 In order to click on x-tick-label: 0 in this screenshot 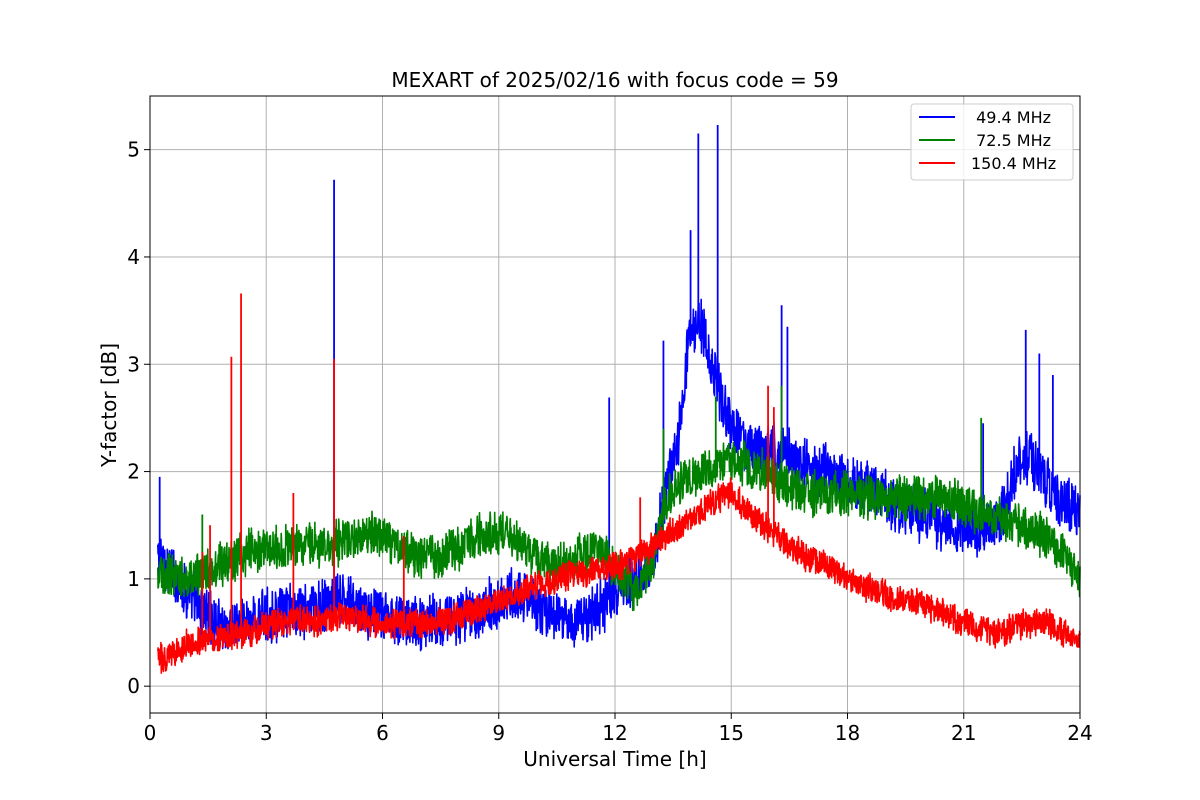, I will do `click(150, 733)`.